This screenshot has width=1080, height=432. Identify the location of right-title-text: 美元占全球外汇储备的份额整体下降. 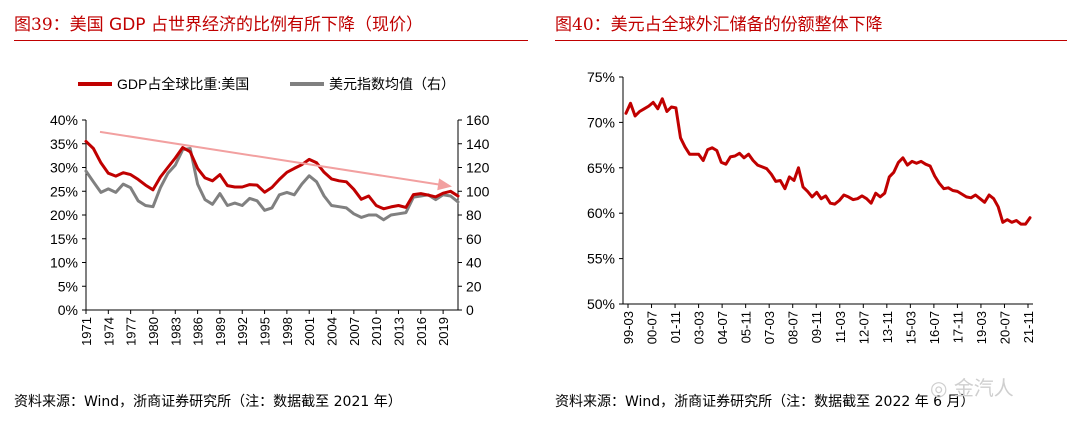
(746, 25).